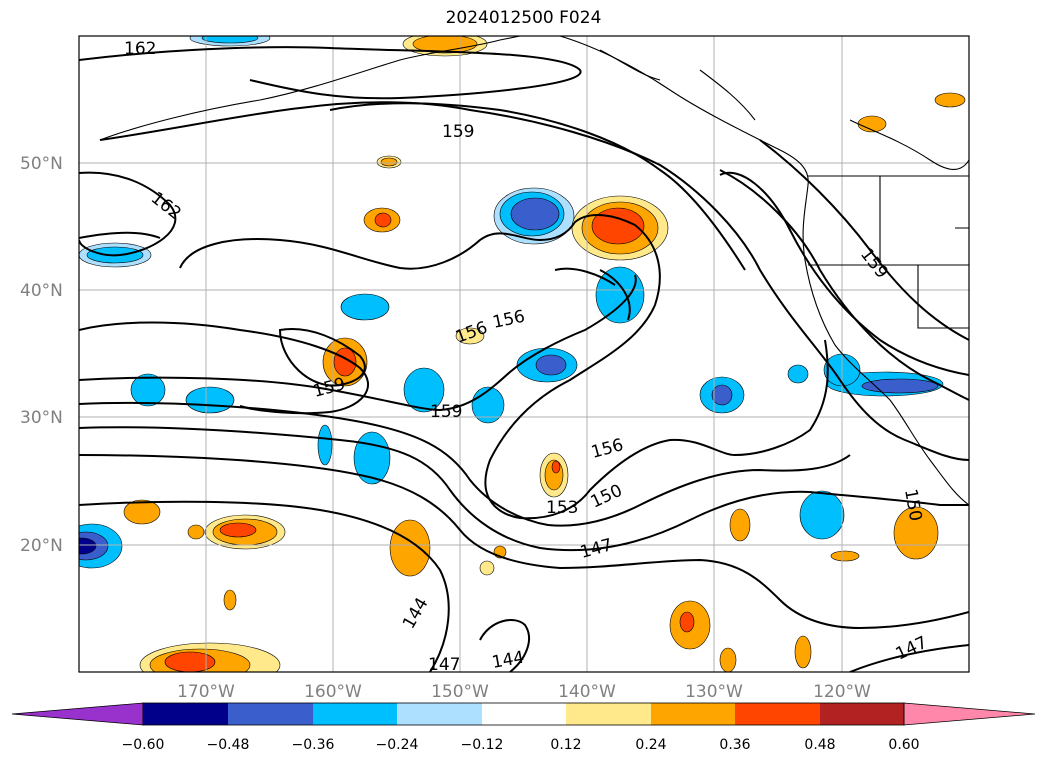  I want to click on lon-label: 120°W, so click(842, 692).